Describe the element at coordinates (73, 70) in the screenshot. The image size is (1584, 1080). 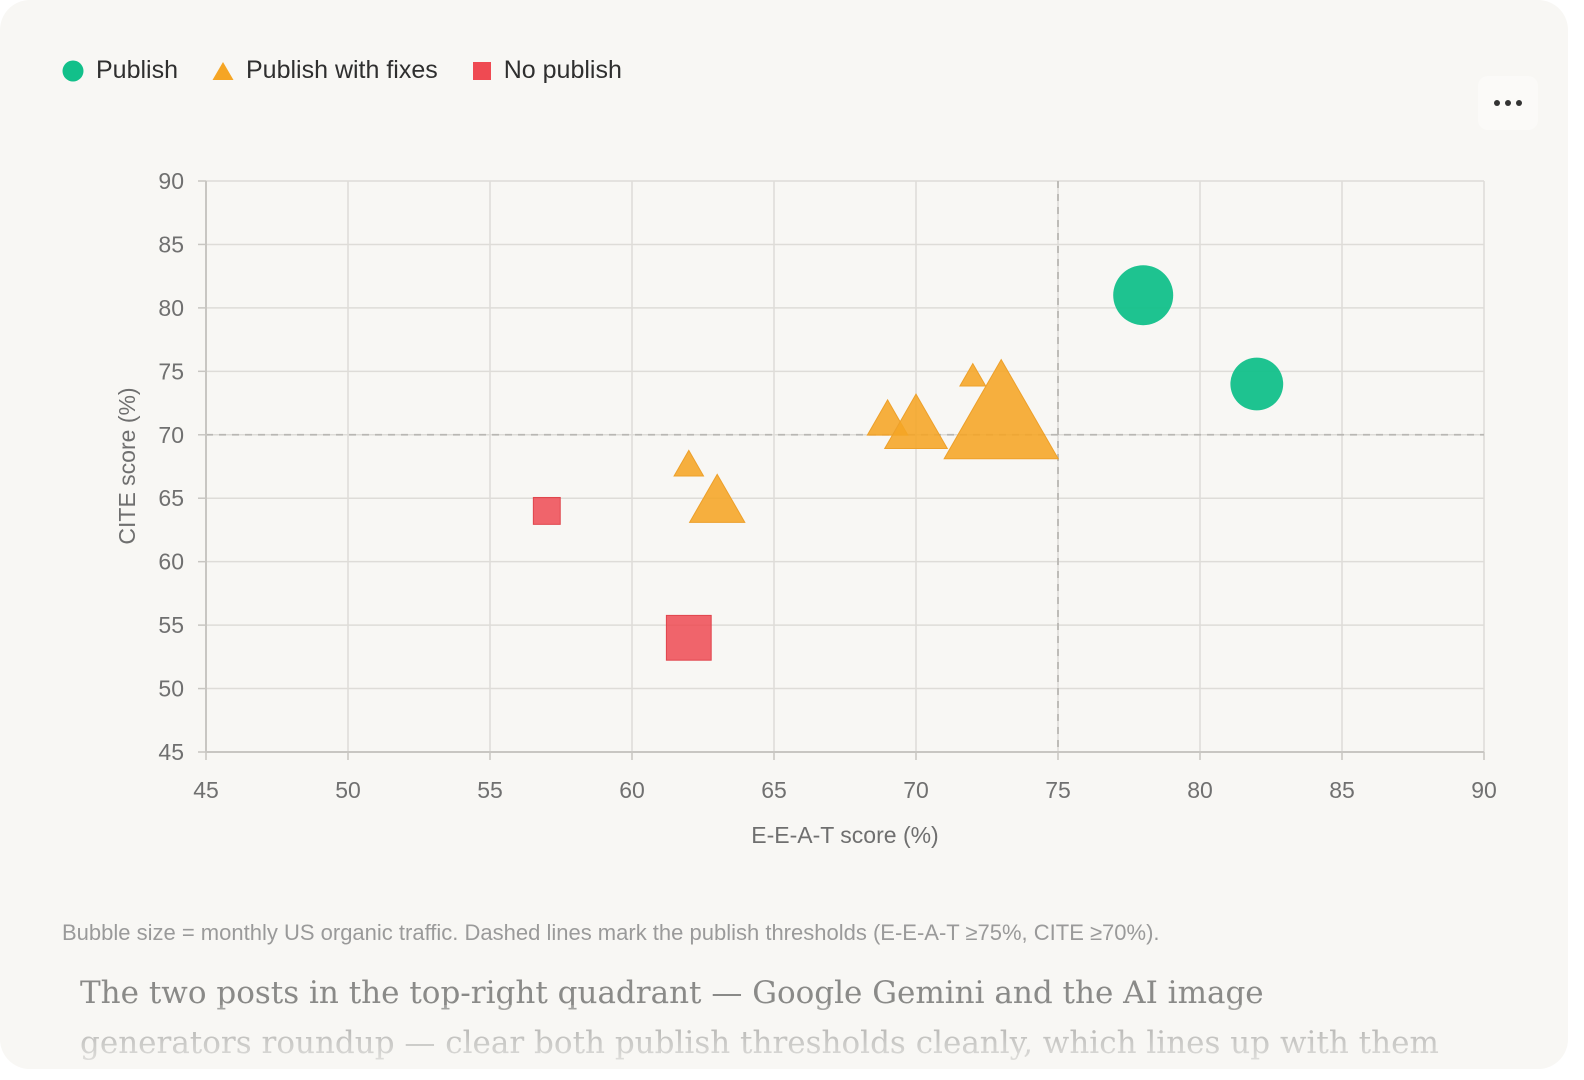
I see `circle-marker-icon` at that location.